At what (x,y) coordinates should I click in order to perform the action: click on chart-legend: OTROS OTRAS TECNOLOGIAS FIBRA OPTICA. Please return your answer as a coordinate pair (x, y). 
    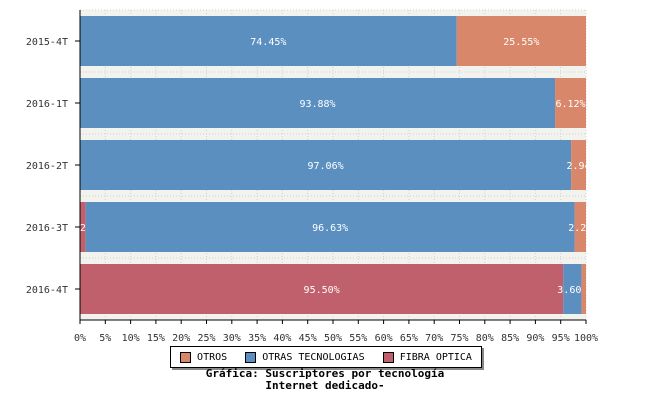
    Looking at the image, I should click on (326, 357).